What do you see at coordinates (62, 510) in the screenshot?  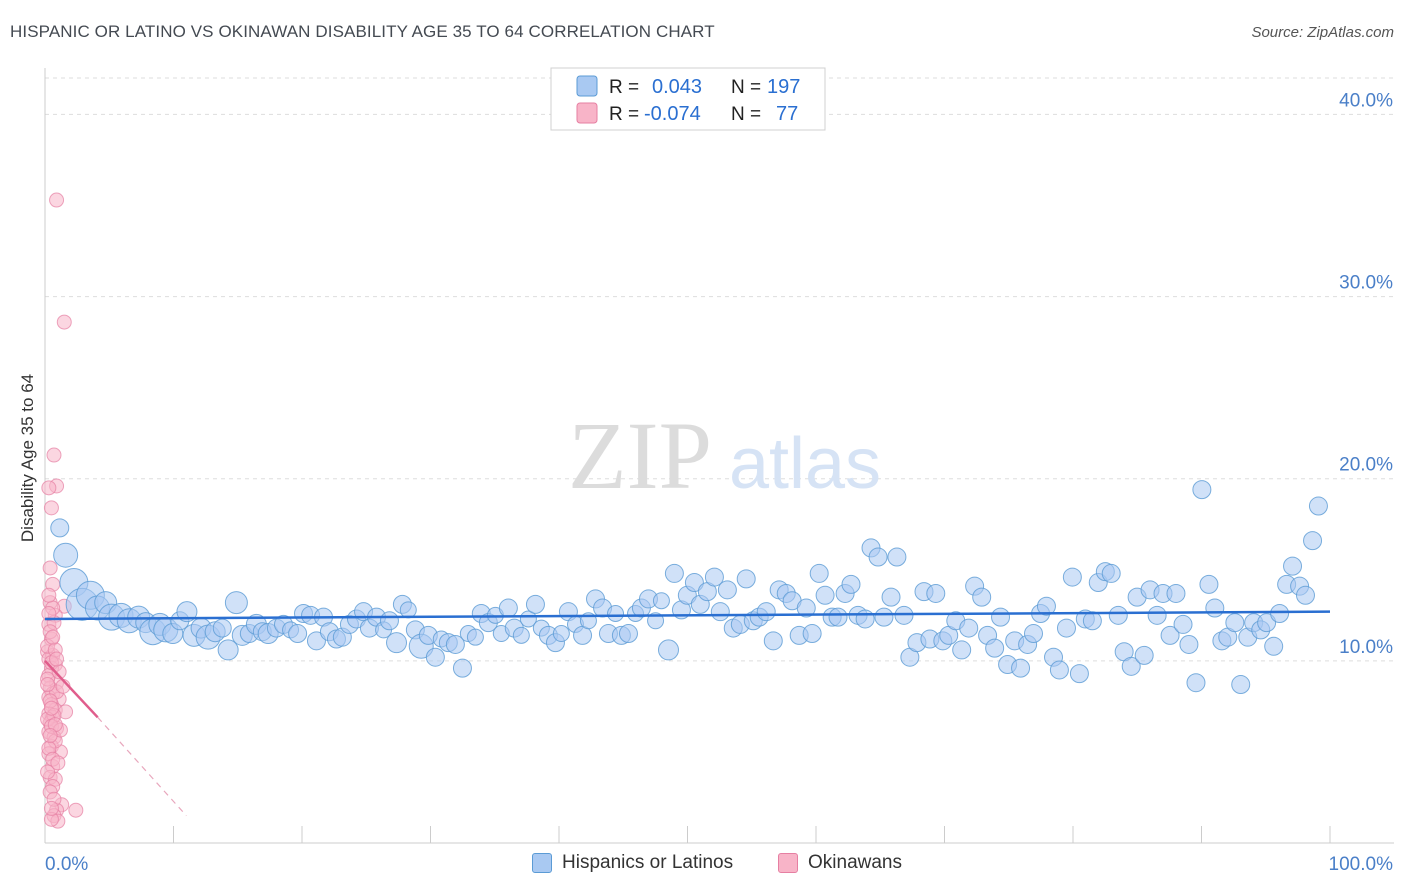 I see `okinawans-points` at bounding box center [62, 510].